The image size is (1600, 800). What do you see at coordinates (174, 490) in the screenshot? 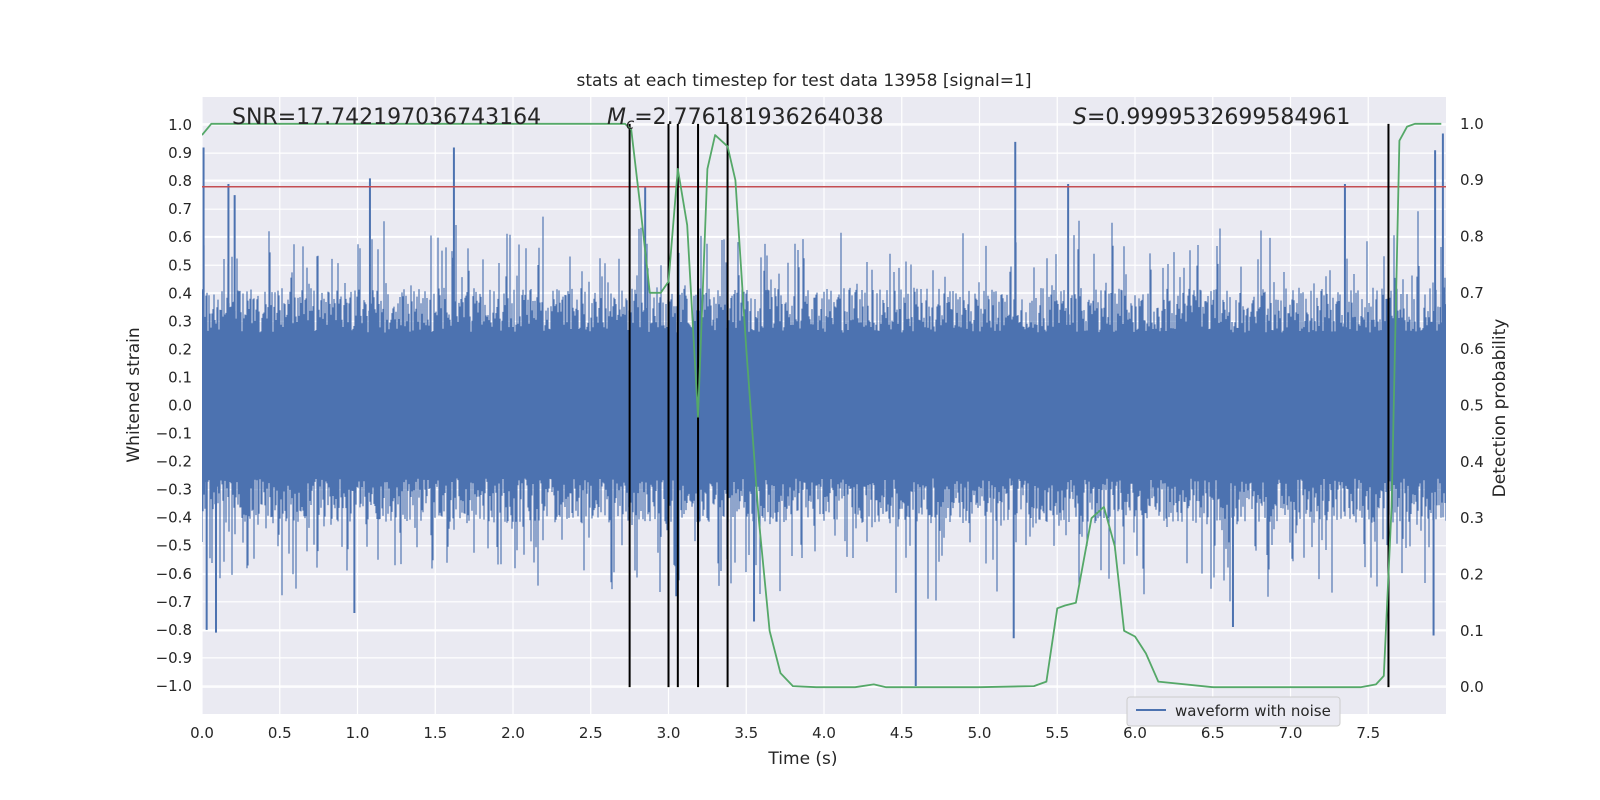
I see `y-tick-label: −0.3` at bounding box center [174, 490].